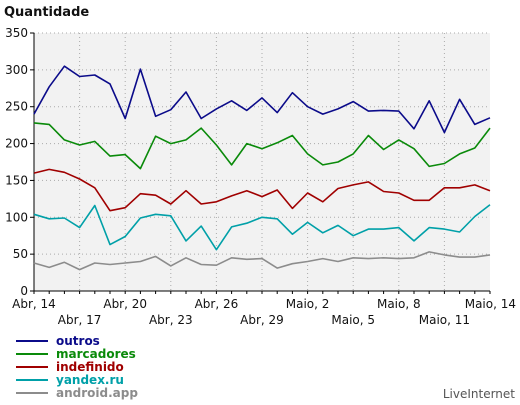 This screenshot has height=405, width=520. What do you see at coordinates (479, 394) in the screenshot?
I see `credit-label: LiveInternet` at bounding box center [479, 394].